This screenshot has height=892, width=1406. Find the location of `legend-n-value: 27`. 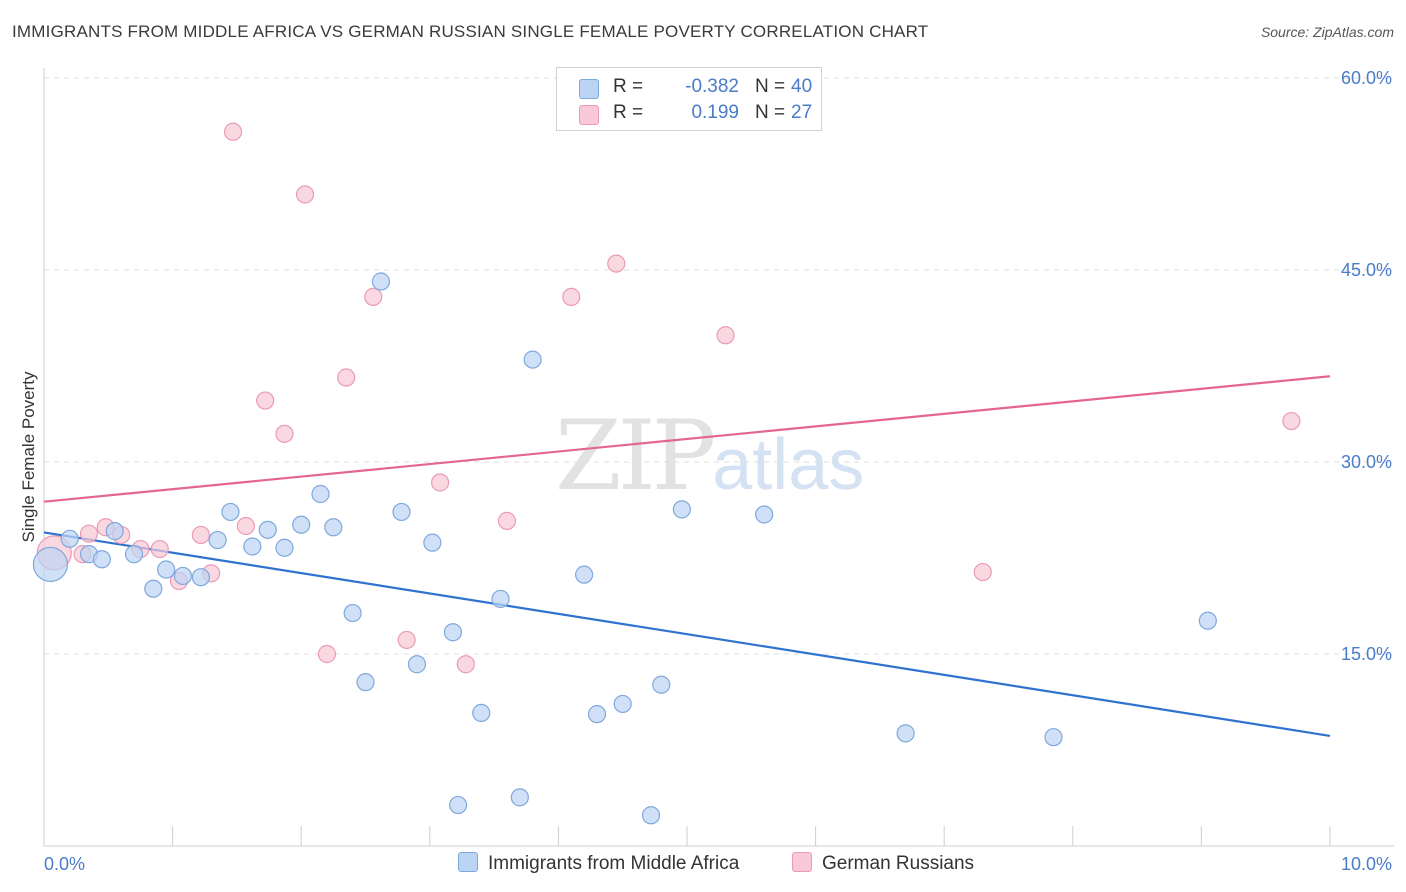

legend-n-value: 27 is located at coordinates (802, 112).